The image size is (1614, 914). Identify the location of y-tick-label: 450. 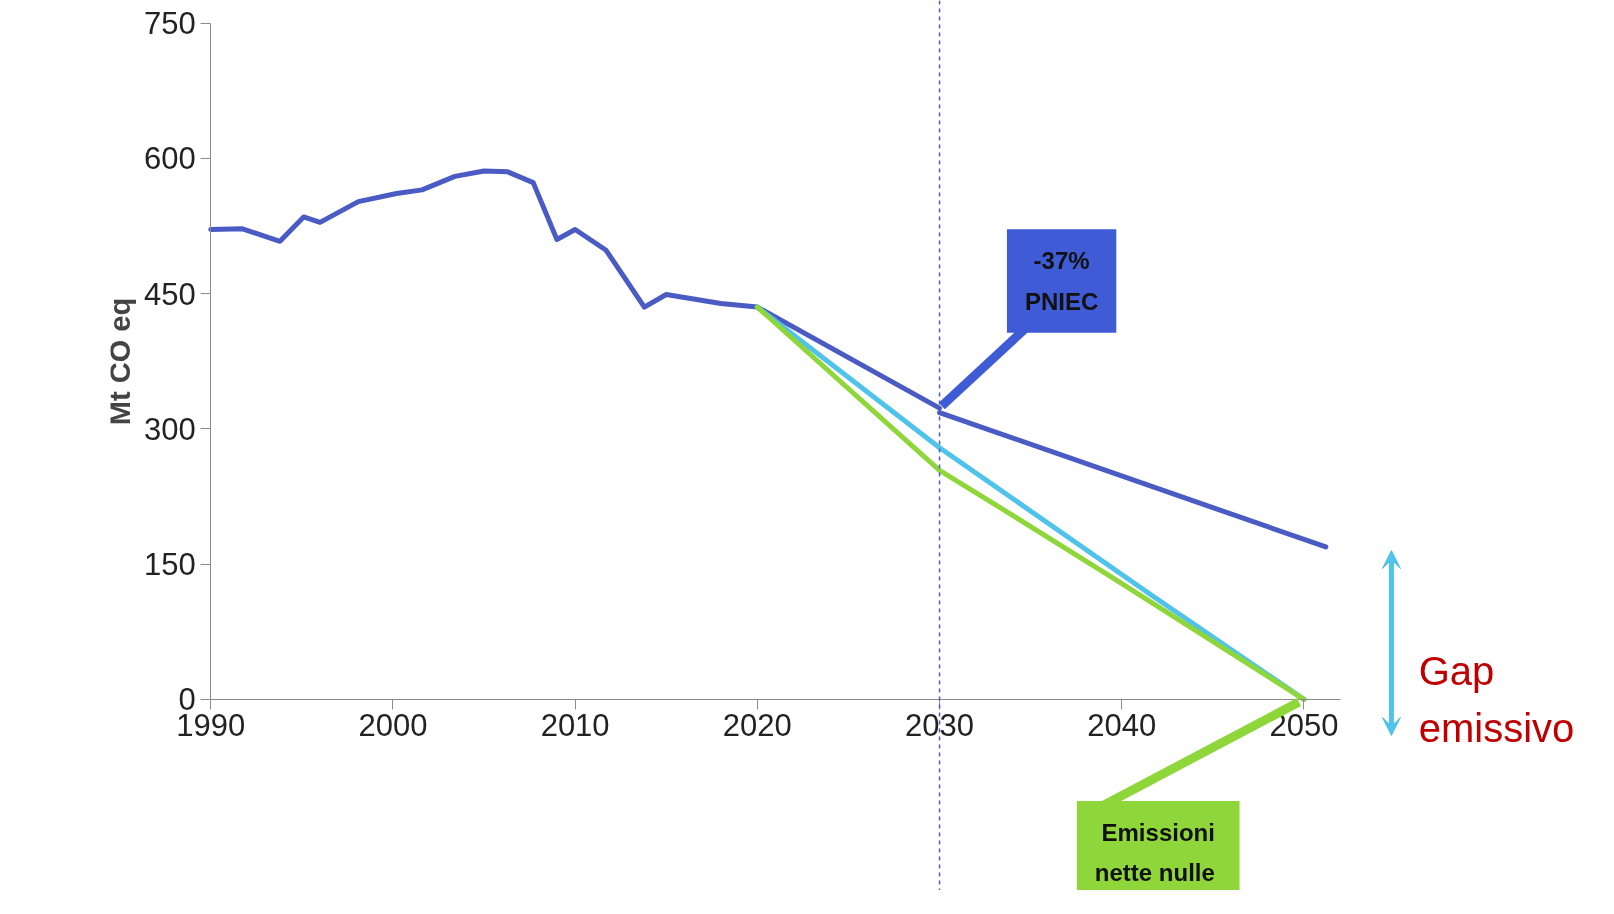
(169, 294).